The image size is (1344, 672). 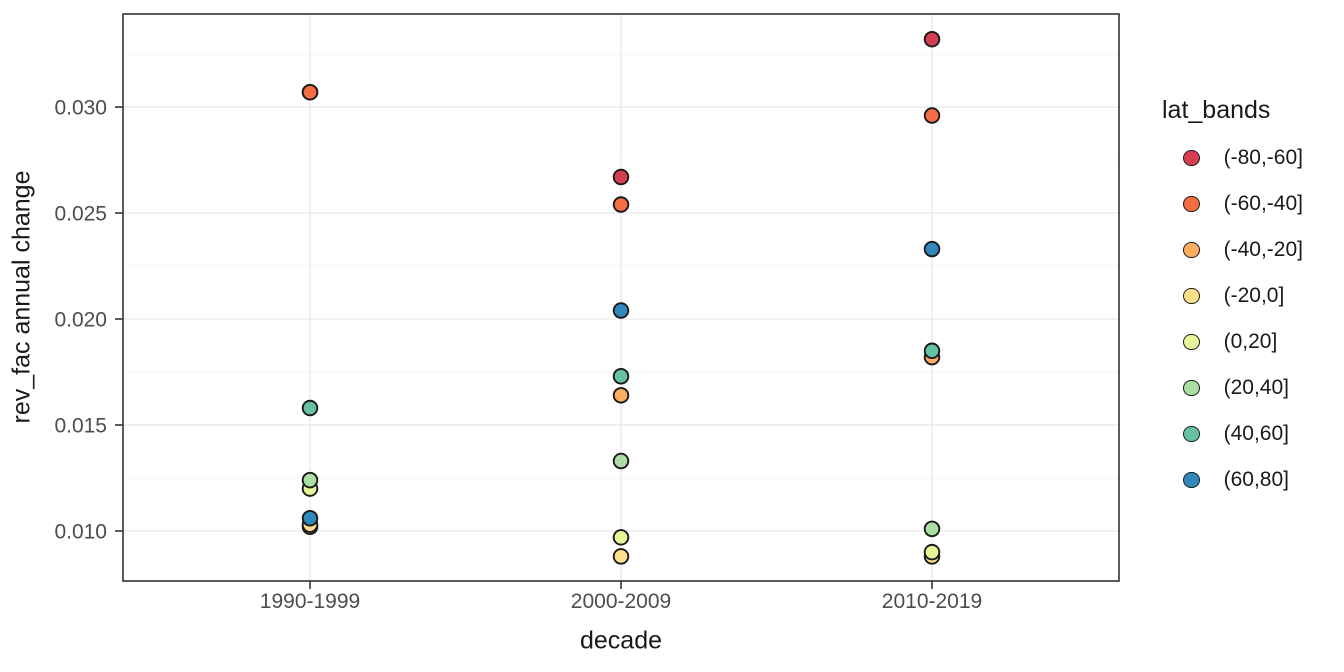 What do you see at coordinates (80, 108) in the screenshot?
I see `y-tick-label: 0.030` at bounding box center [80, 108].